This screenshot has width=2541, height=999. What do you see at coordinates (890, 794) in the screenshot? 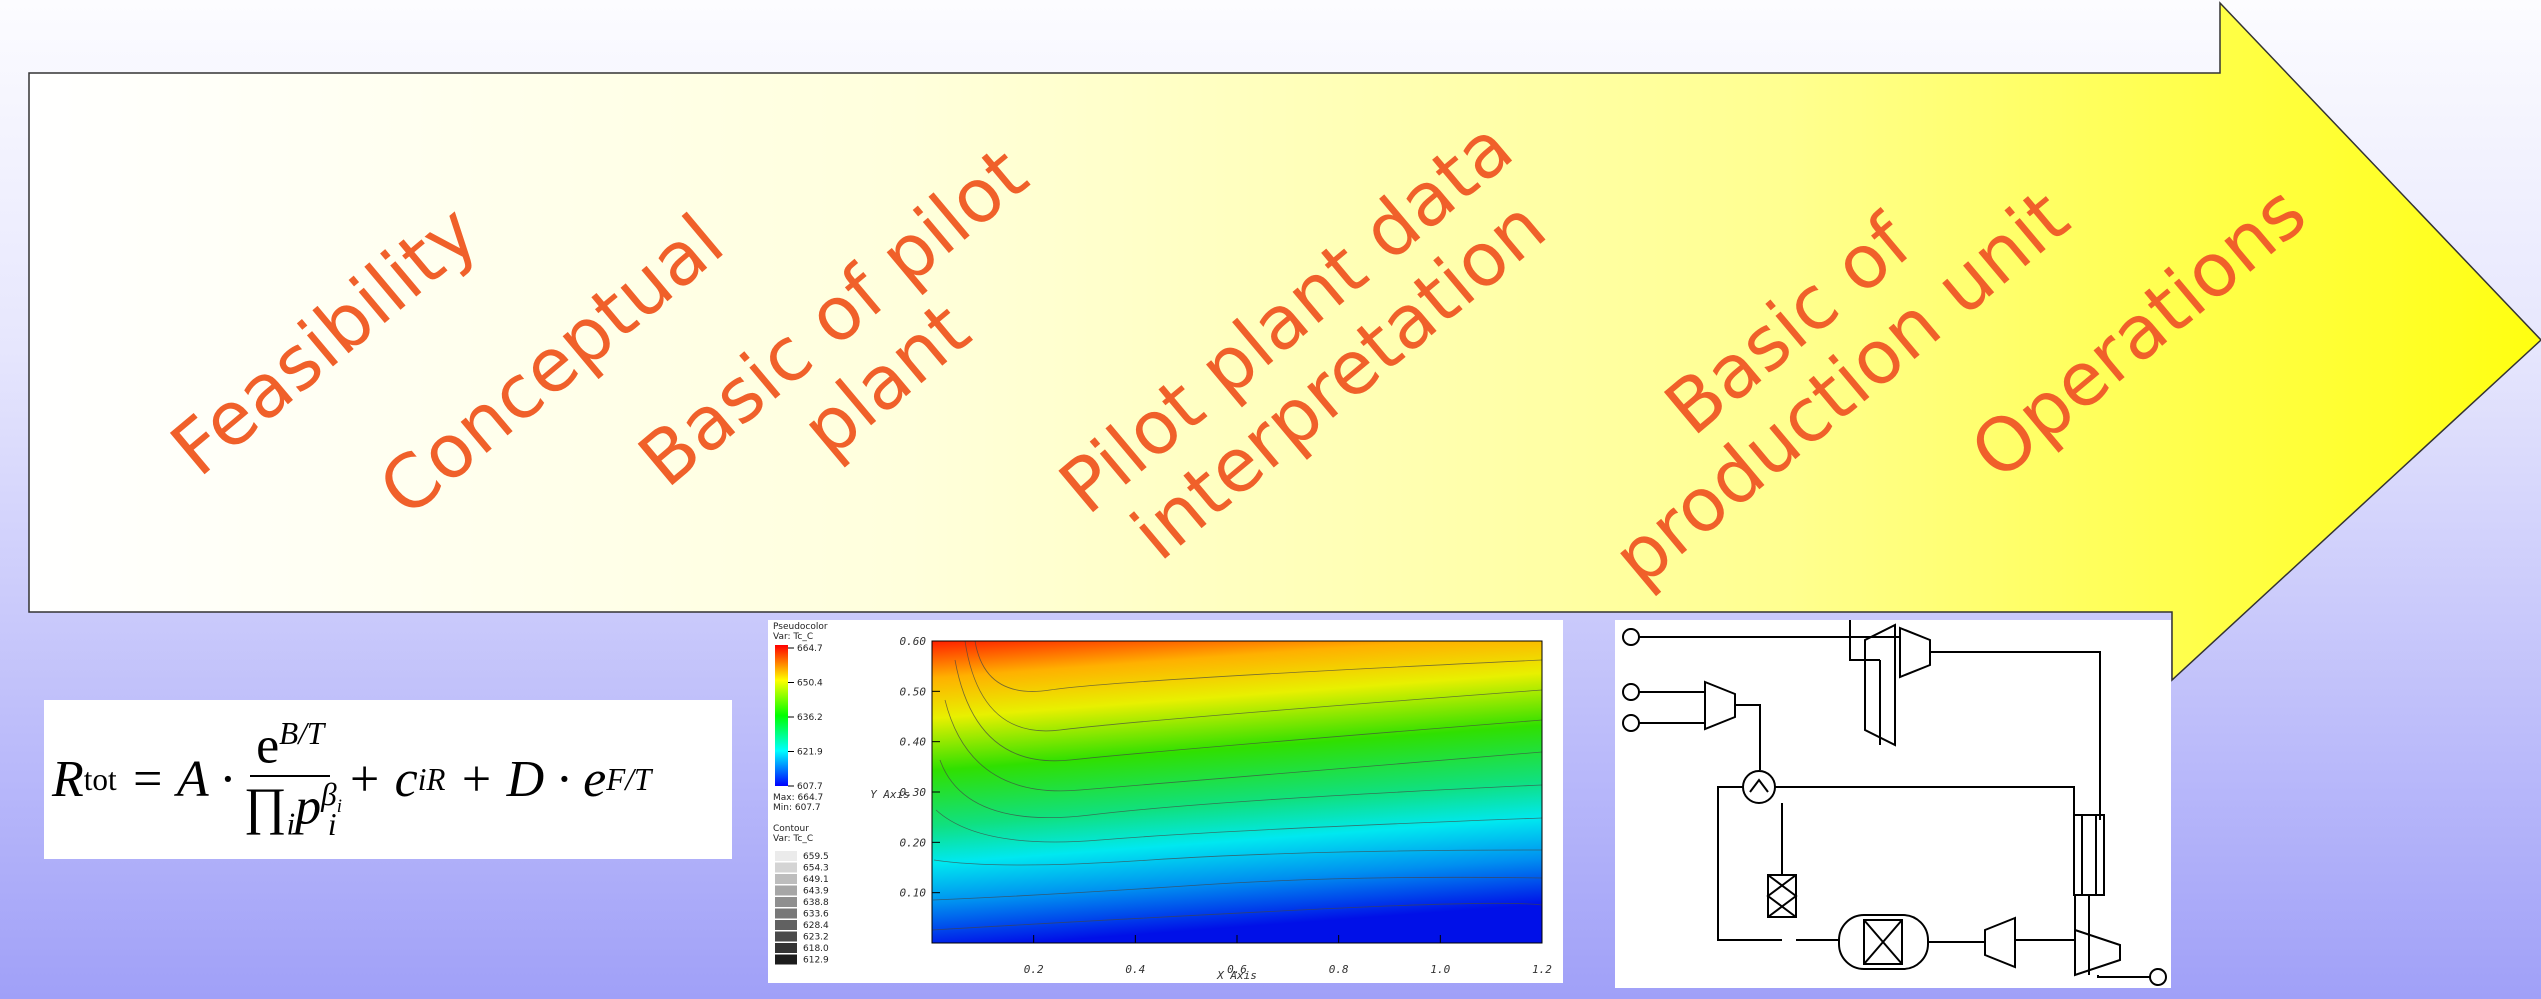
I see `y-axis-label: Y Axis` at bounding box center [890, 794].